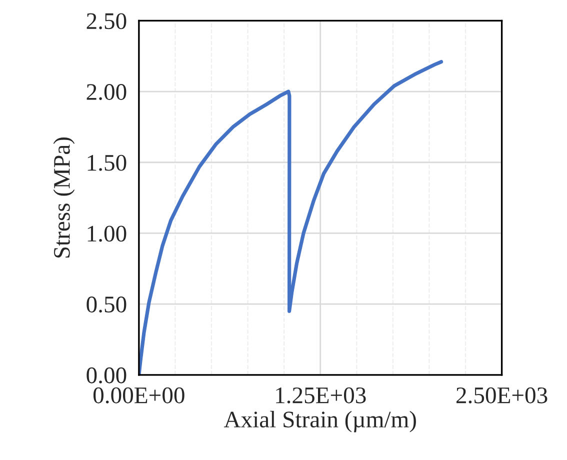  I want to click on y-tick-label: 1.50, so click(107, 162).